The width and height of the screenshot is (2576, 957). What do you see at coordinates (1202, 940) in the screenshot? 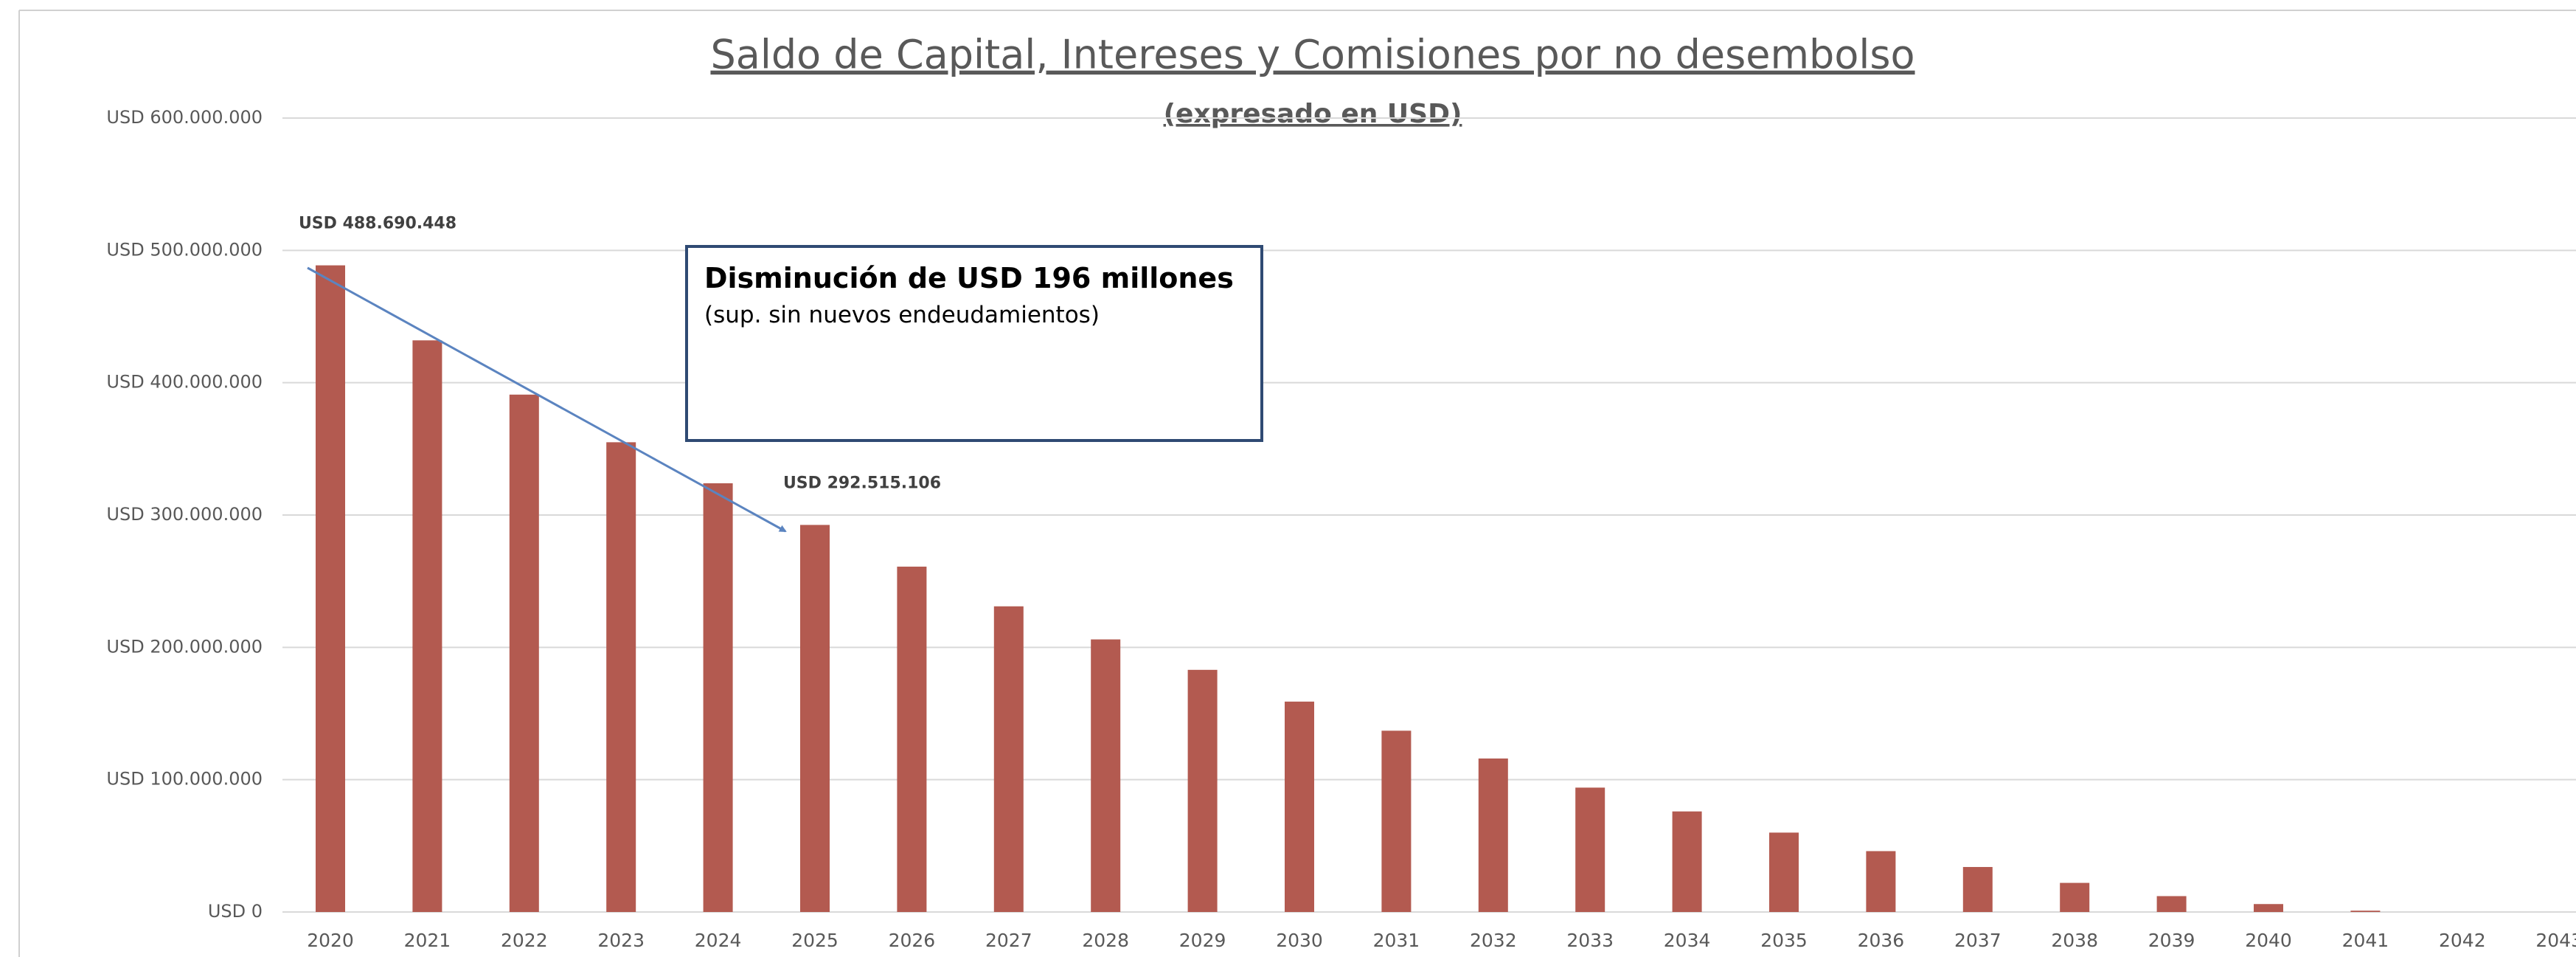
I see `x-tick-label: 2029` at bounding box center [1202, 940].